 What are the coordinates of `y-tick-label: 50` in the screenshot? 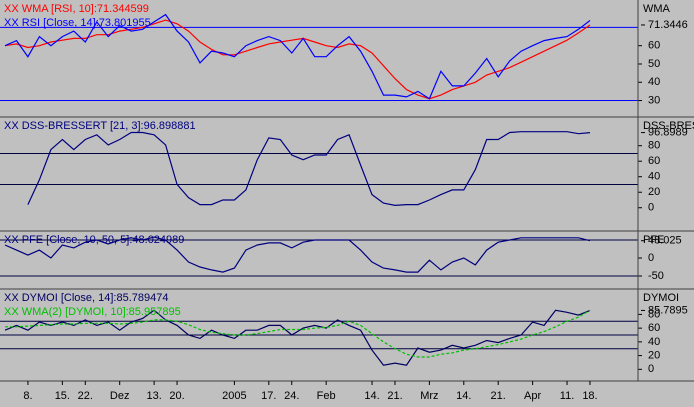 It's located at (654, 64).